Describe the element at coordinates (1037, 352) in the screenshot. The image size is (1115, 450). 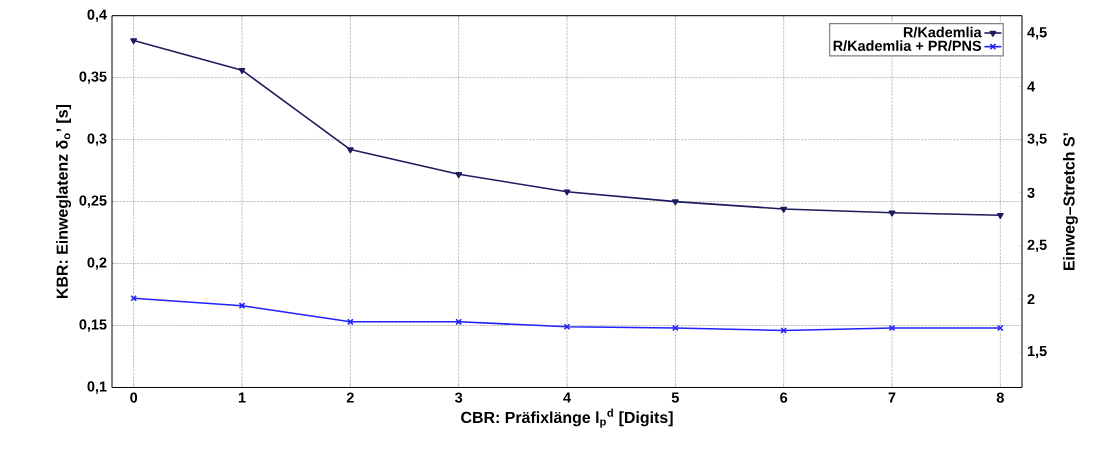
I see `y2-tick-label: 1,5` at that location.